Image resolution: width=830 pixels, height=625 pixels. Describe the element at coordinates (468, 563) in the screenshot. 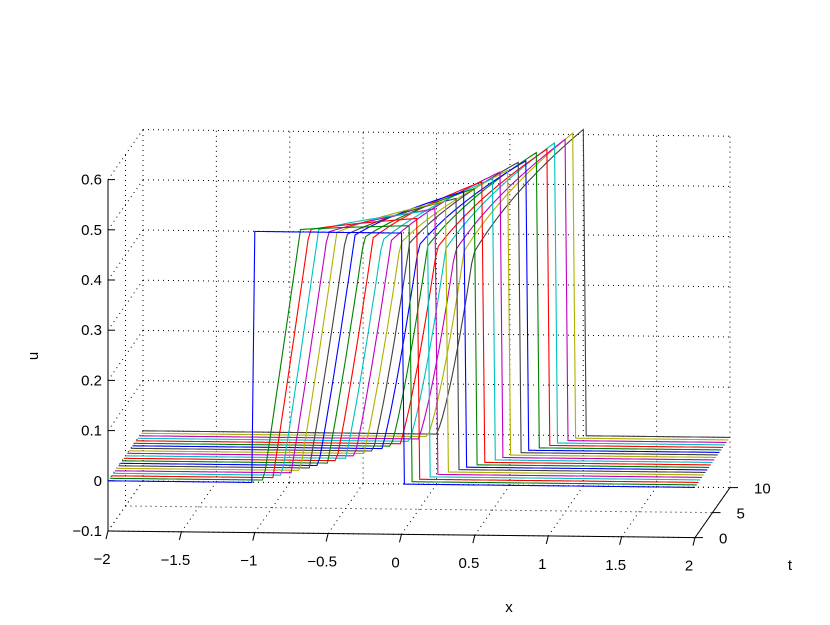

I see `x-tick-label: 0.5` at that location.